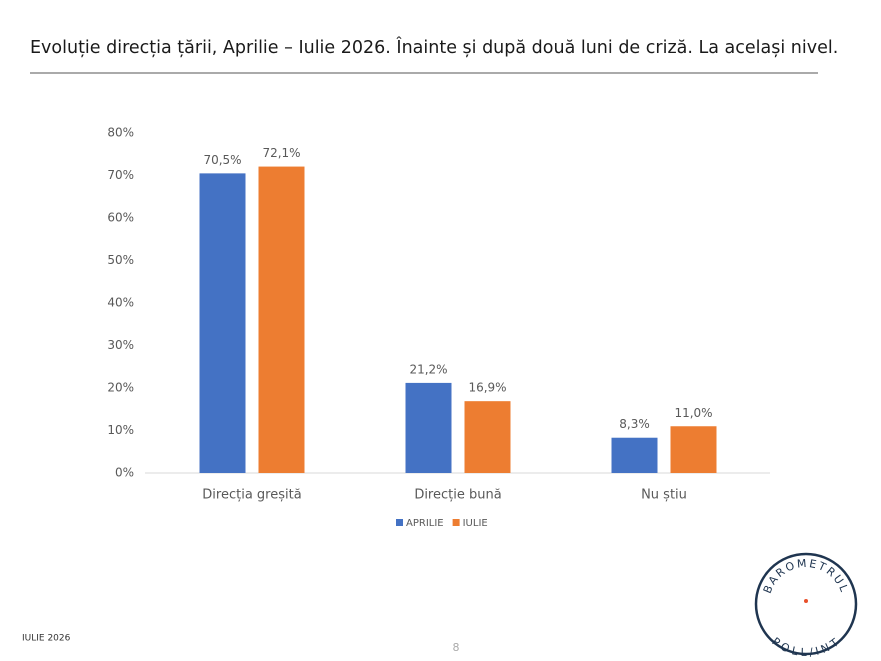  Describe the element at coordinates (281, 153) in the screenshot. I see `value-label: 72,1%` at that location.